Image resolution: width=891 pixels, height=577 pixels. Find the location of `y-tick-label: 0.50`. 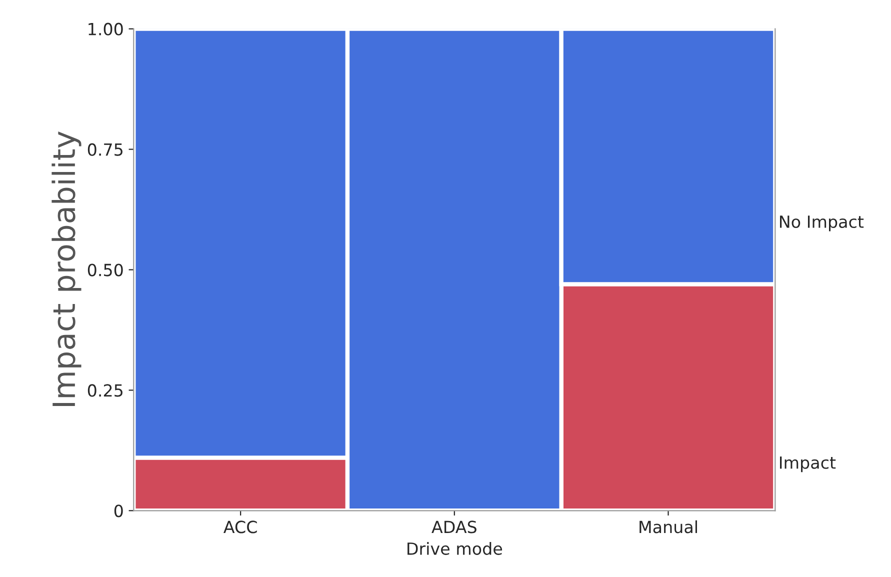

y-tick-label: 0.50 is located at coordinates (105, 270).